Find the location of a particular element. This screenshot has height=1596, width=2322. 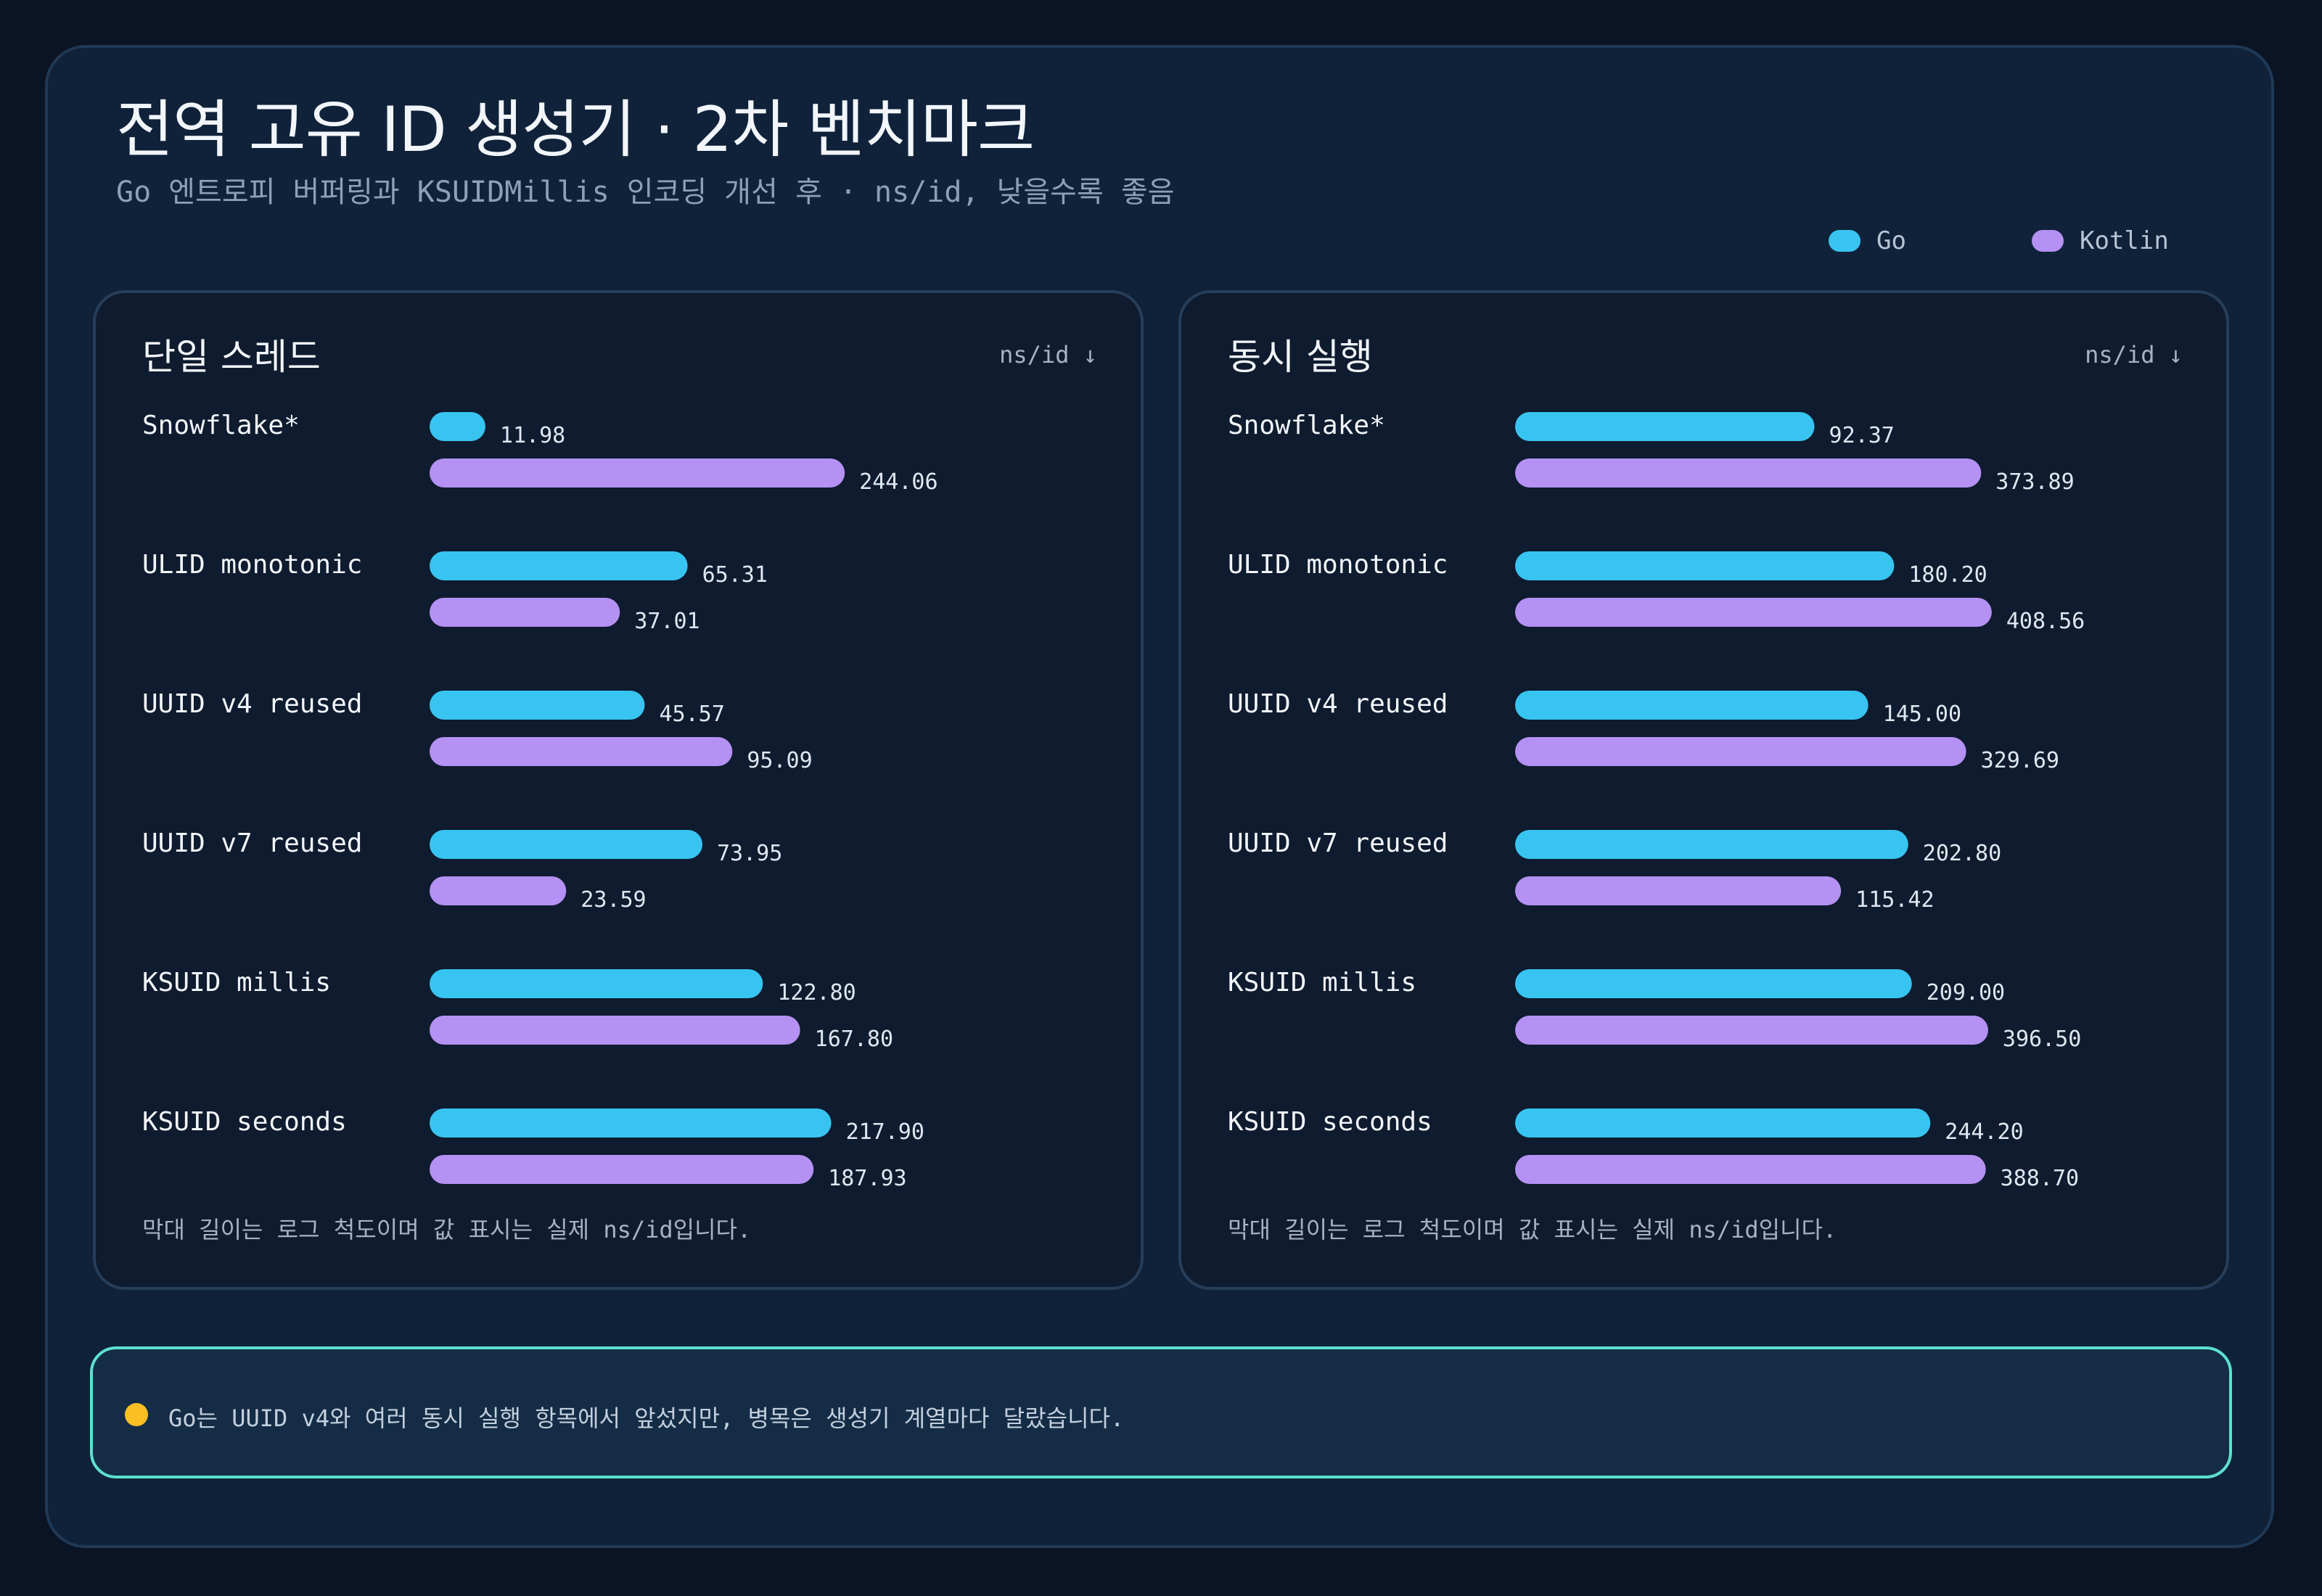

legend-label-kotlin: Kotlin is located at coordinates (2124, 240).